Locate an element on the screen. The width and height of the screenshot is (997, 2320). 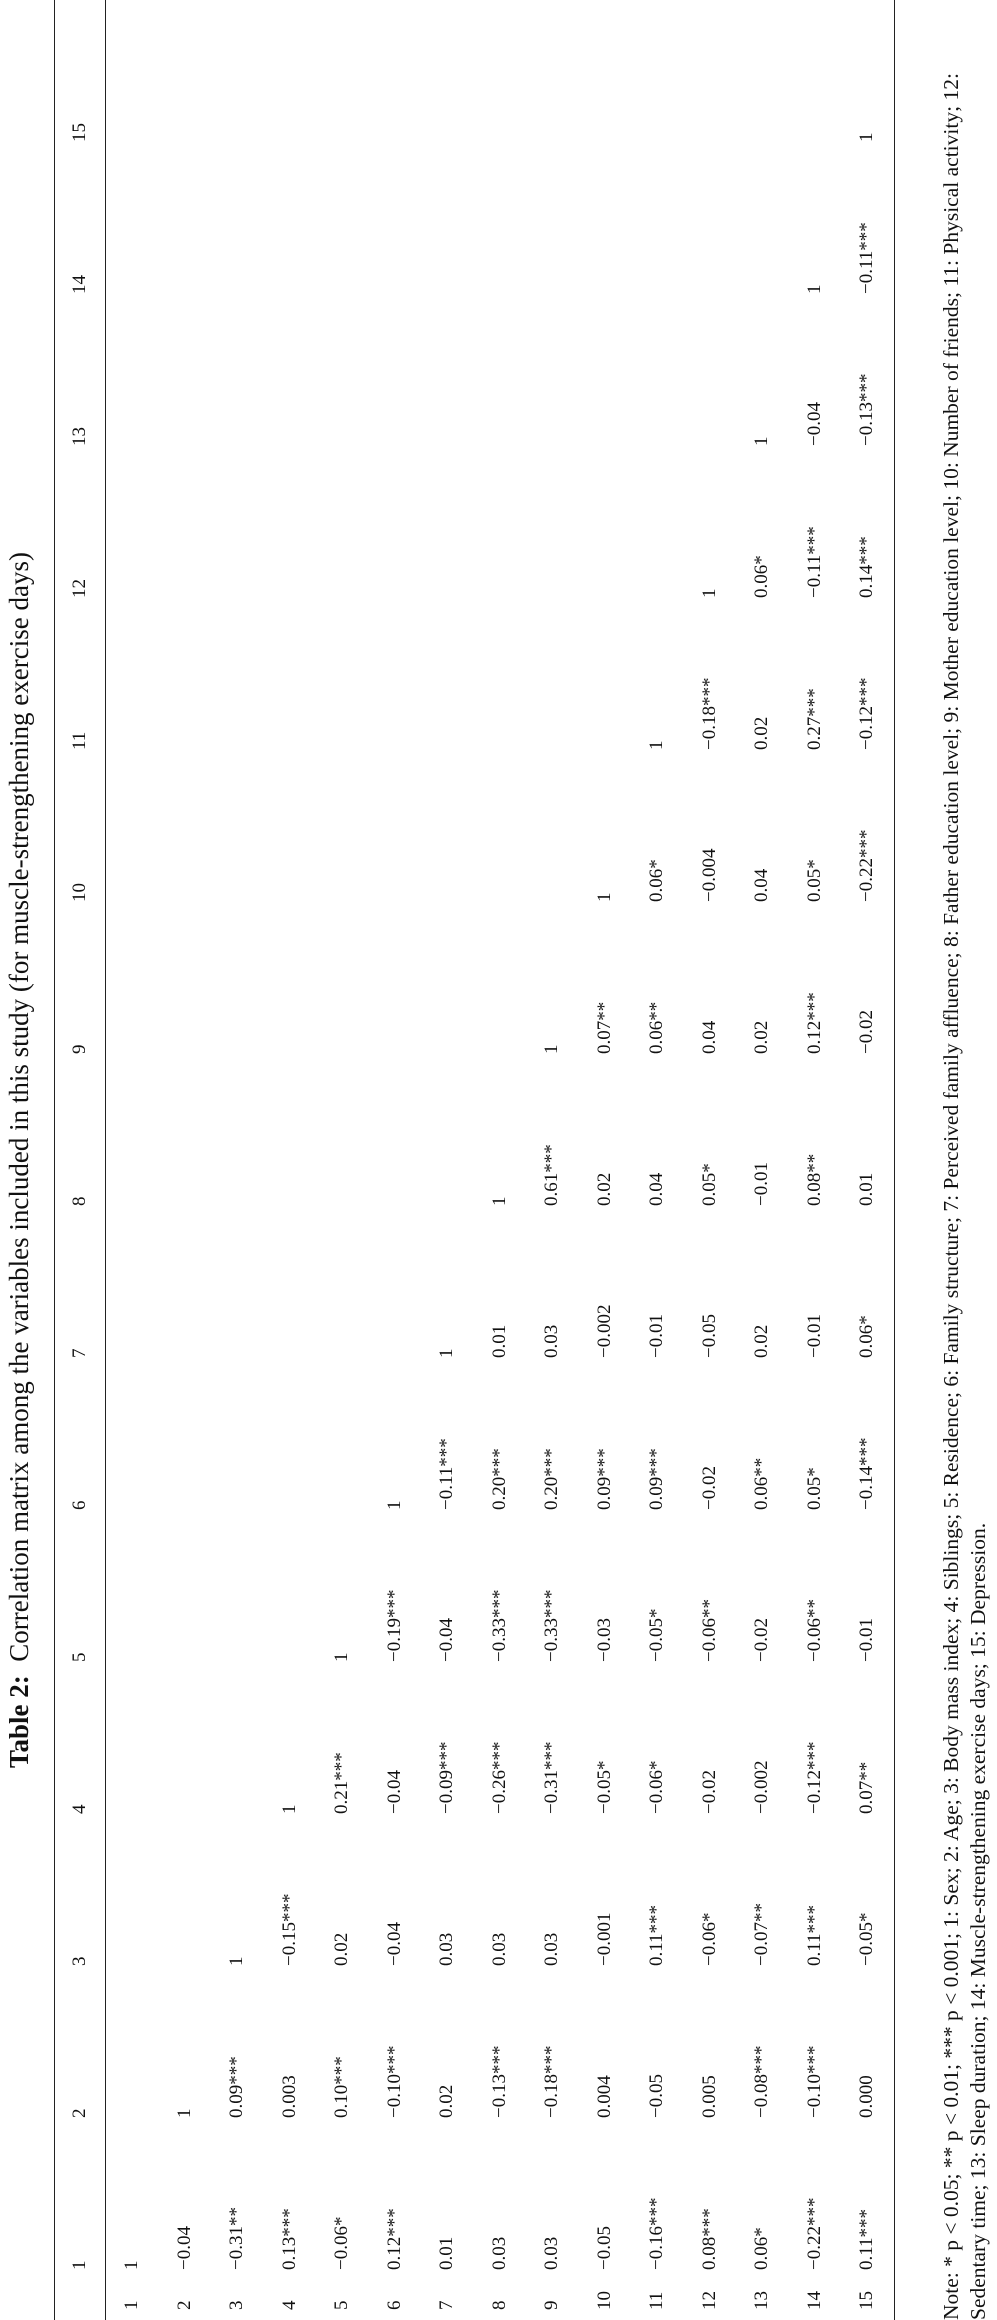
cell: 0.003 is located at coordinates (289, 2096).